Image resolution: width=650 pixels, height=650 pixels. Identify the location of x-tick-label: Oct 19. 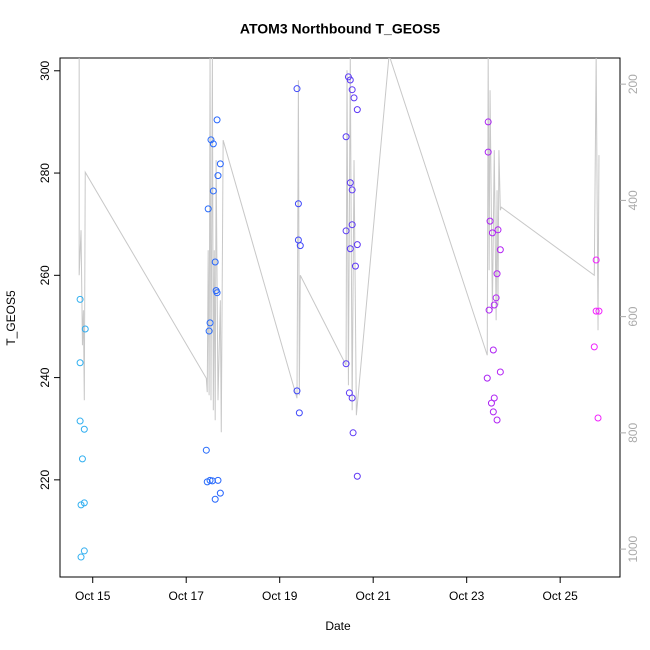
(280, 596).